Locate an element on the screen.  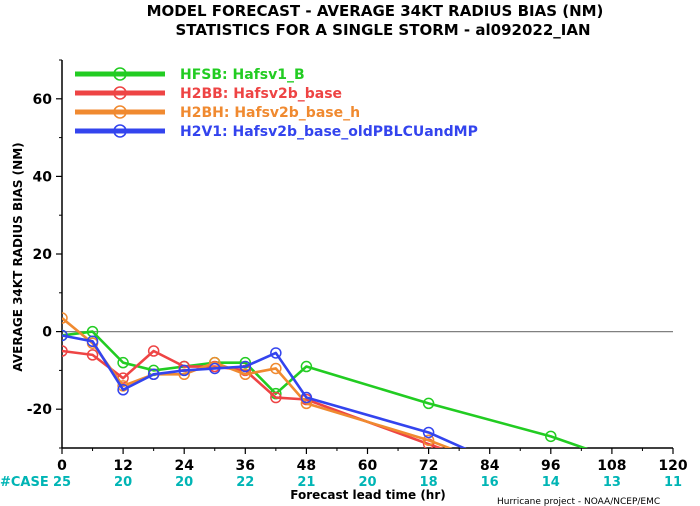
y-tick-label: 20 is located at coordinates (43, 255).